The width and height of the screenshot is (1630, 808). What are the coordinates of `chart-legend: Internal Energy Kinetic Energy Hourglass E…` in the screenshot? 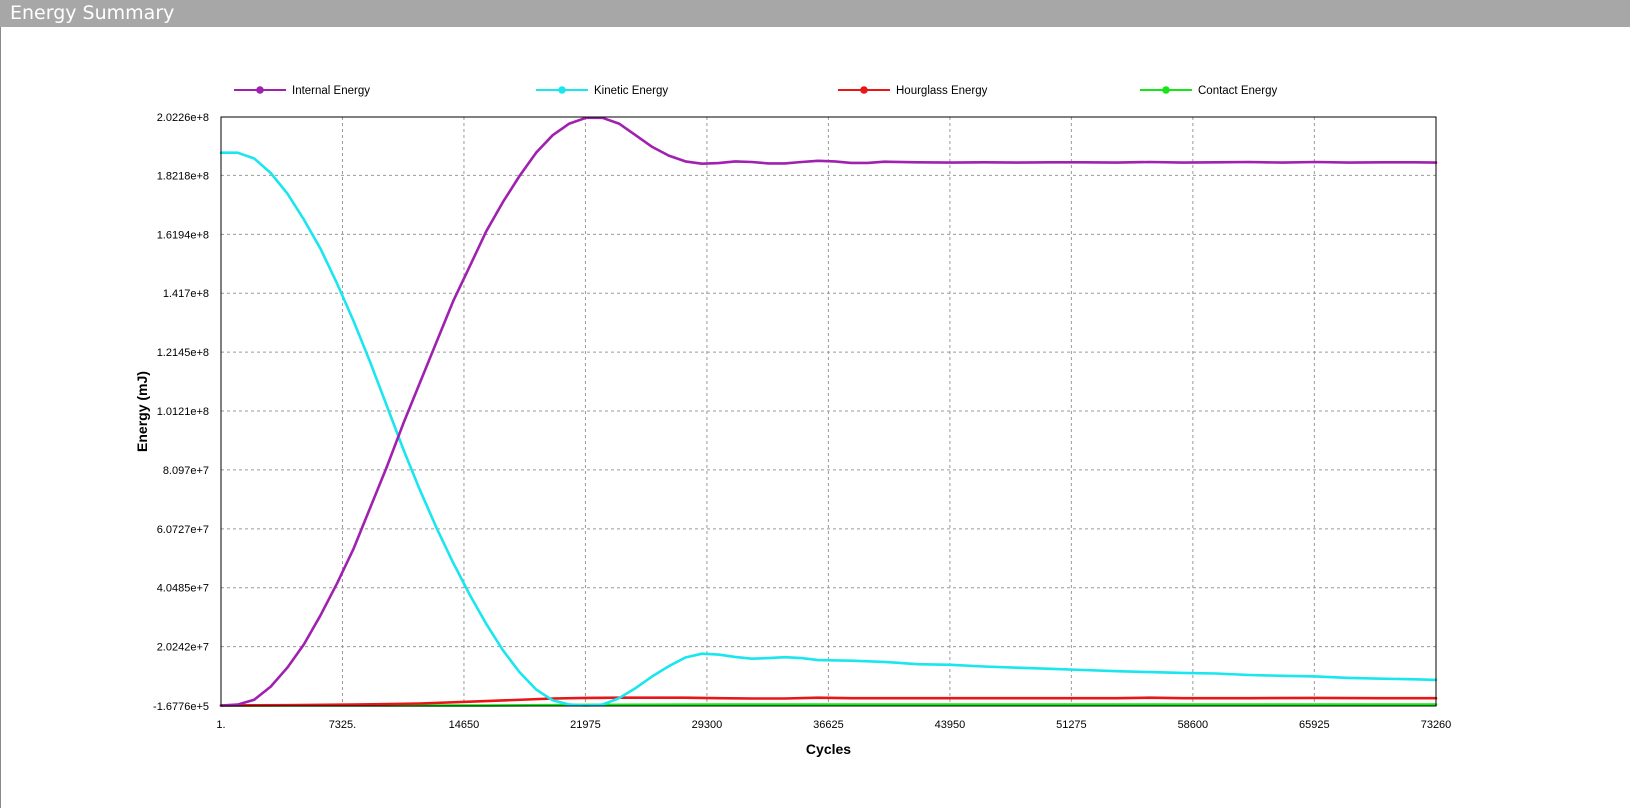 It's located at (756, 91).